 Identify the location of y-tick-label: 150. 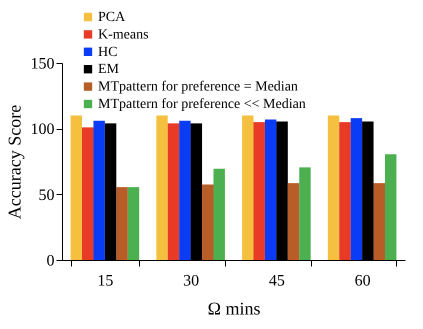
(42, 64).